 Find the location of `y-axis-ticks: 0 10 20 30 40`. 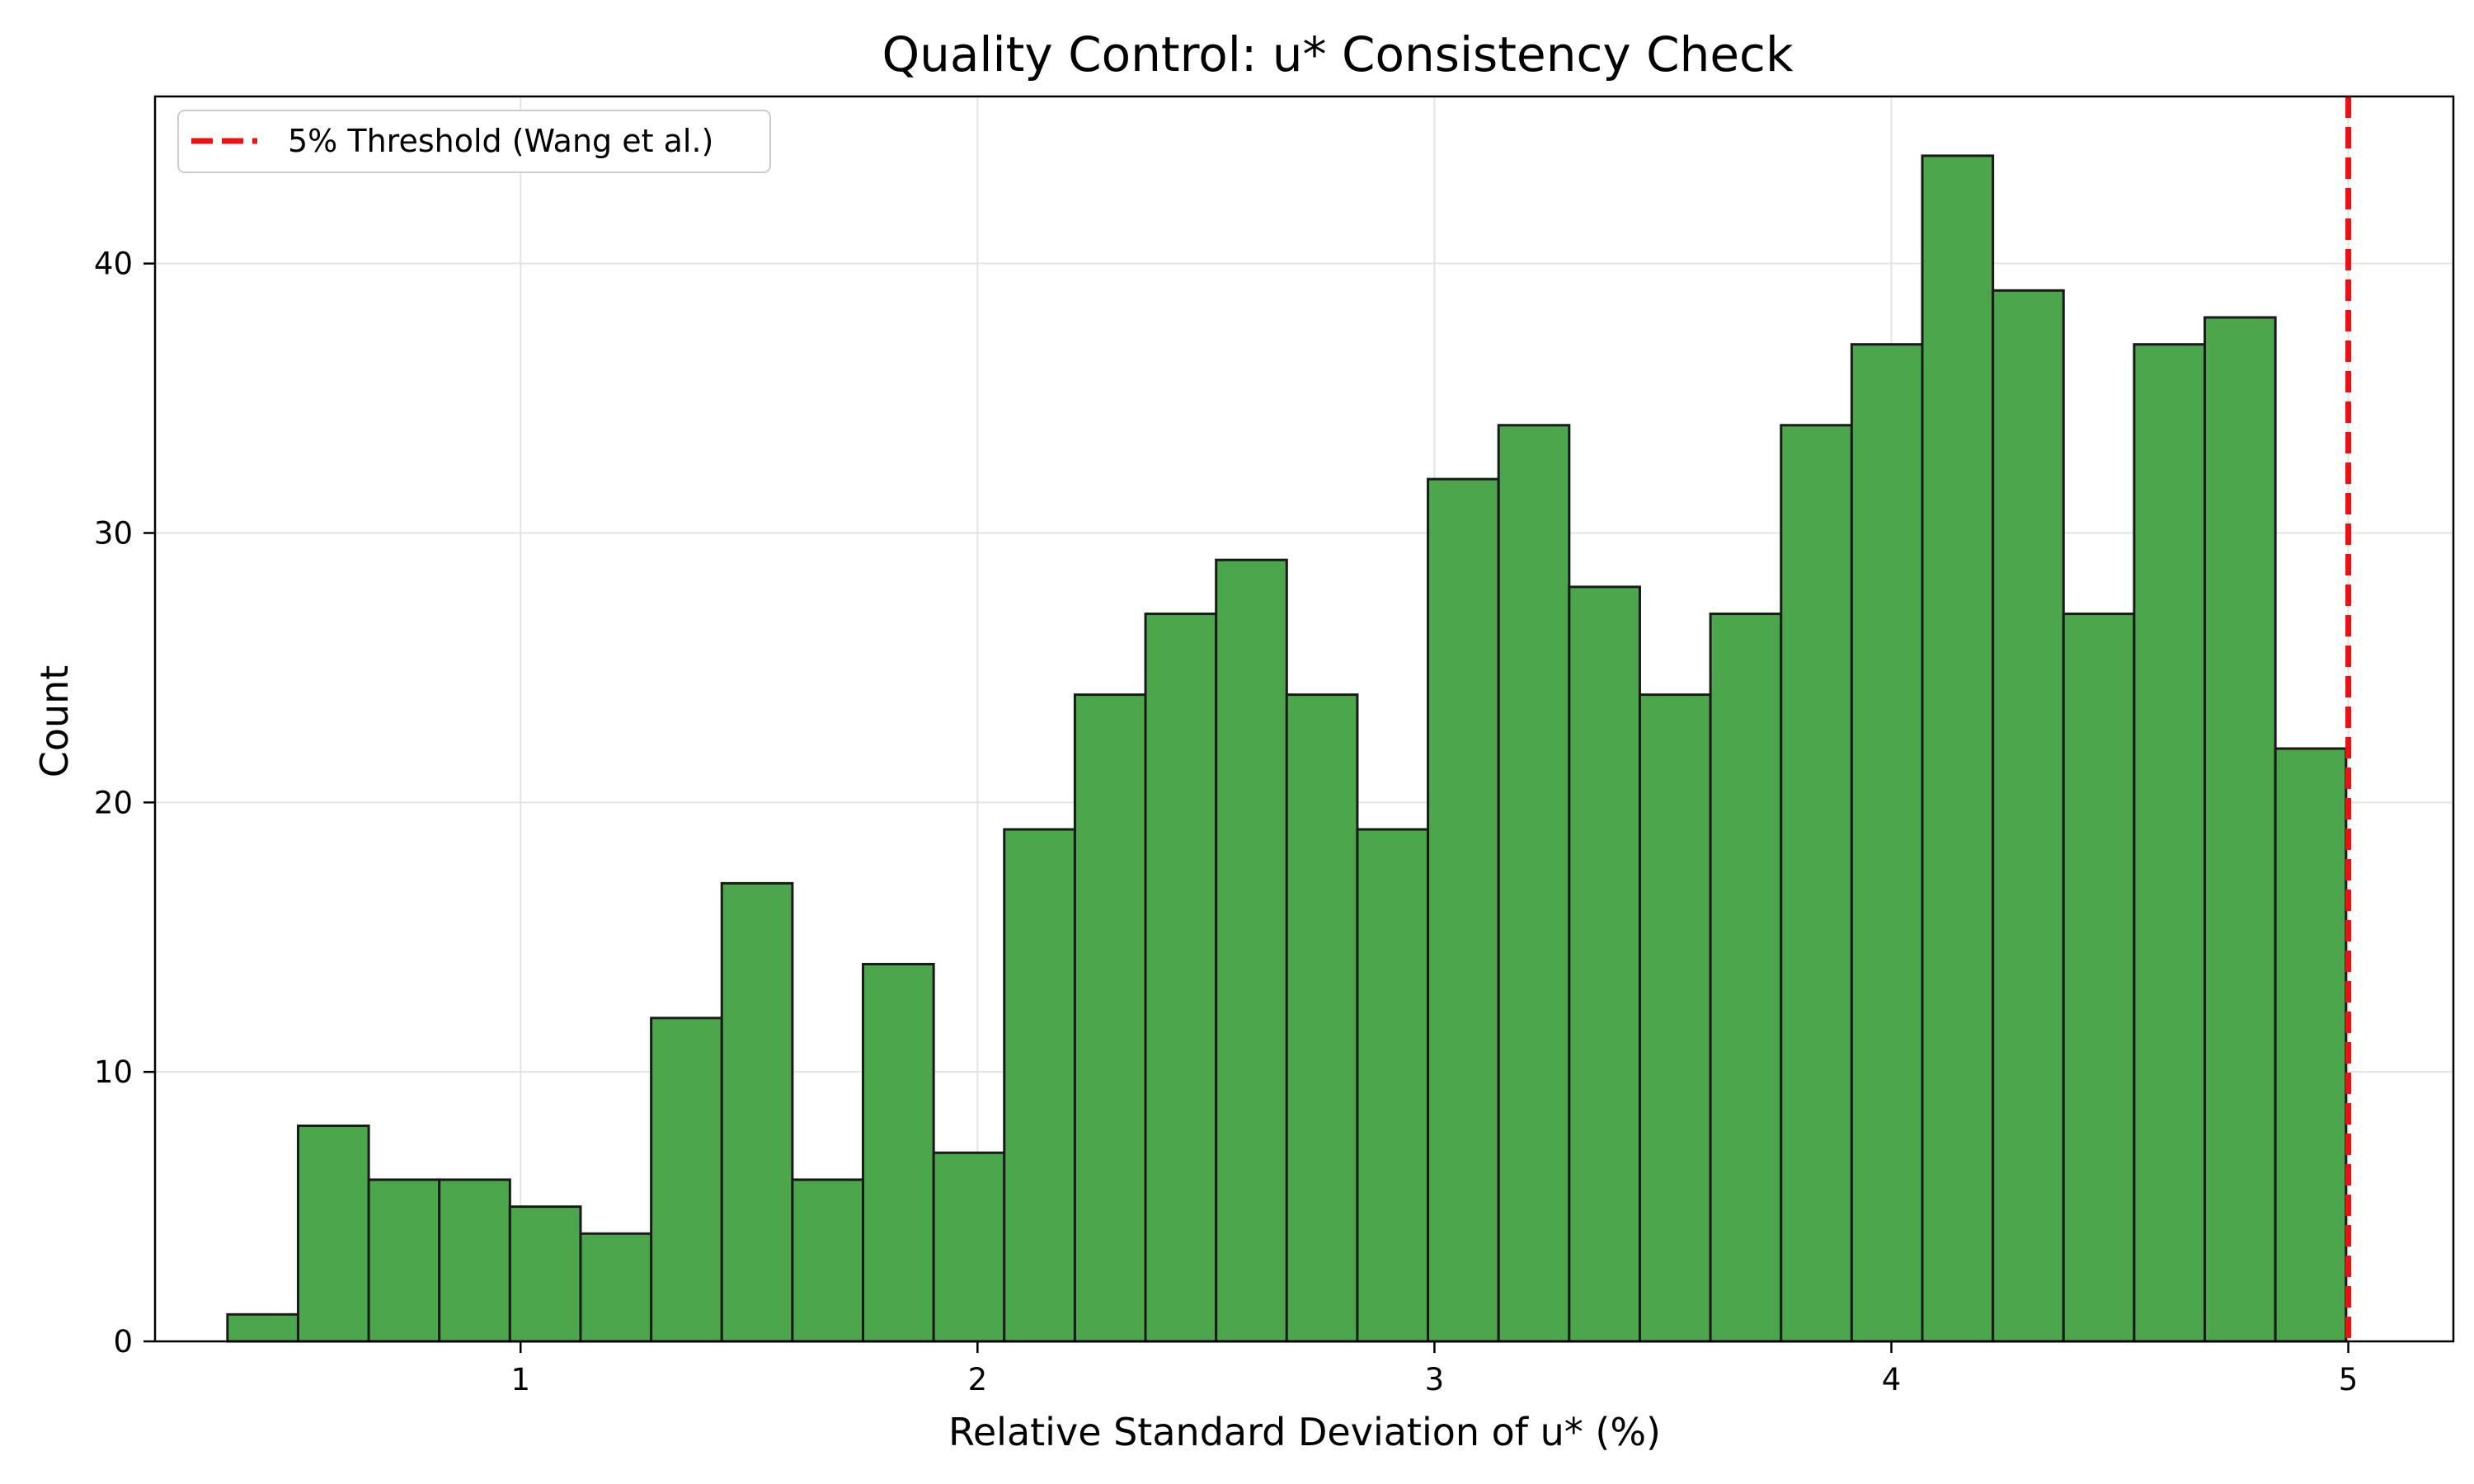

y-axis-ticks: 0 10 20 30 40 is located at coordinates (124, 803).